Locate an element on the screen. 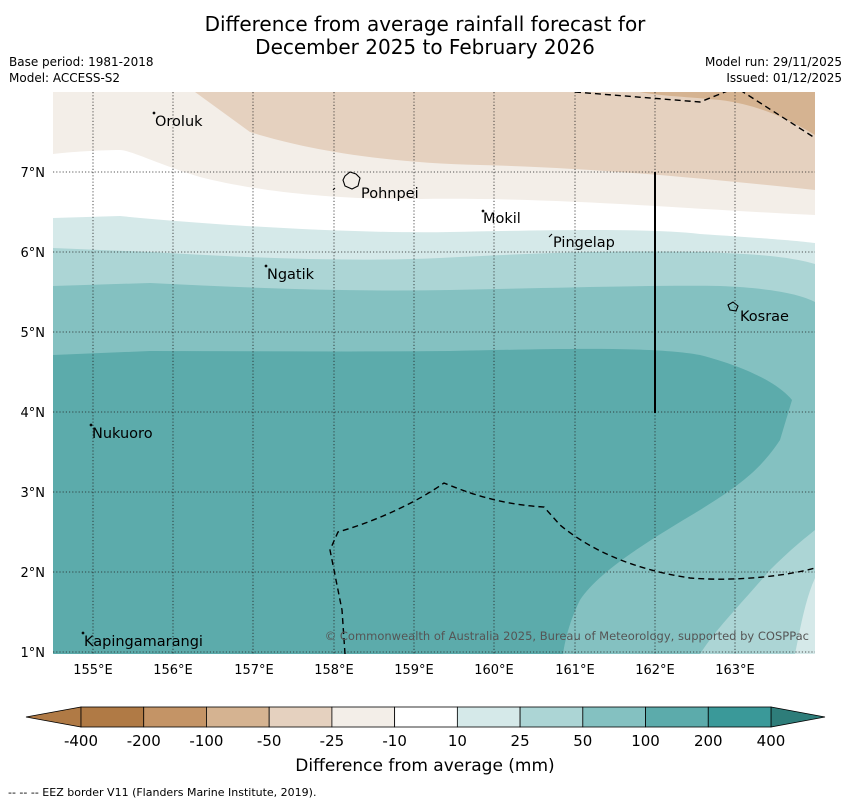 This screenshot has width=850, height=804. lat-axis: 7°N 6°N 5°N 4°N 3°N 2°N 1°N is located at coordinates (33, 413).